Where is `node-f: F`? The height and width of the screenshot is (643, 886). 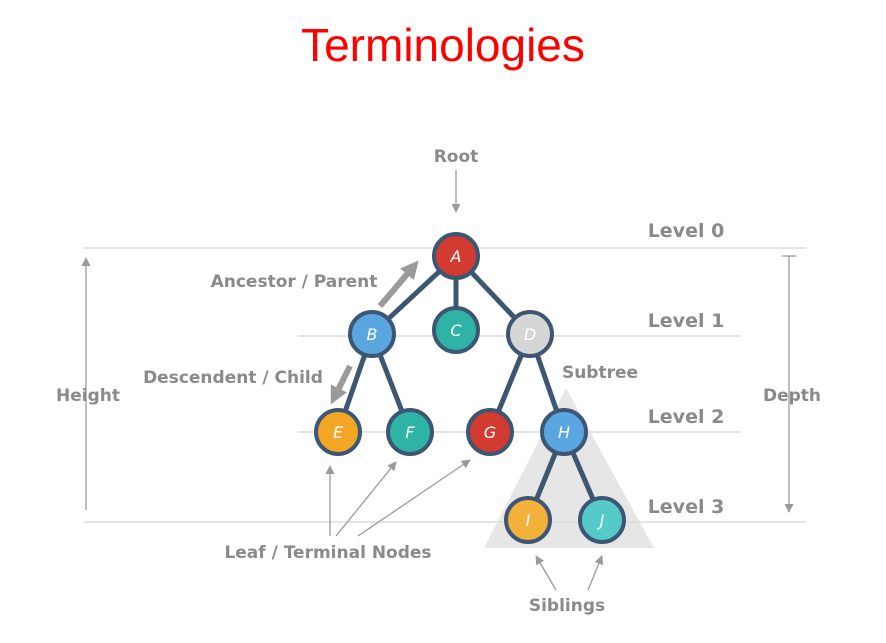
node-f: F is located at coordinates (410, 432).